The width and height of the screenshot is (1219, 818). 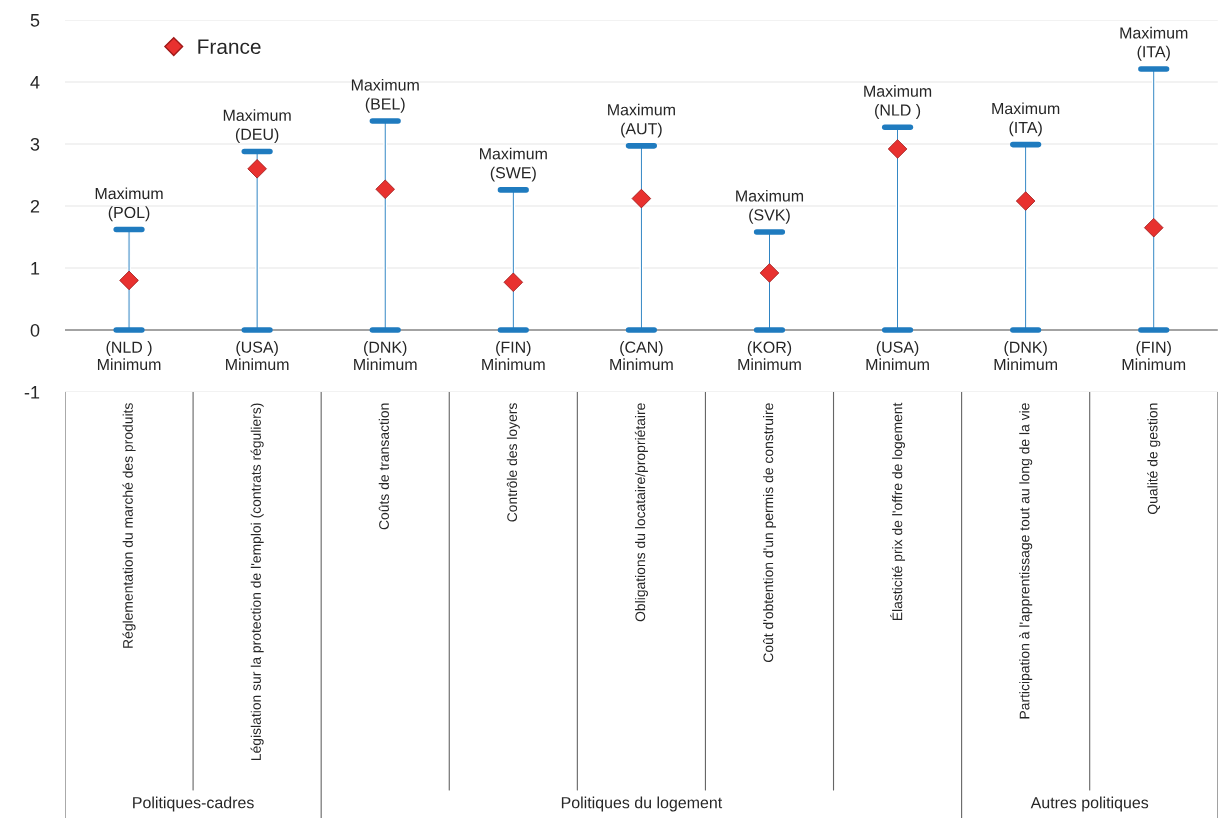 I want to click on annotation: Maximum (DEU), so click(x=257, y=126).